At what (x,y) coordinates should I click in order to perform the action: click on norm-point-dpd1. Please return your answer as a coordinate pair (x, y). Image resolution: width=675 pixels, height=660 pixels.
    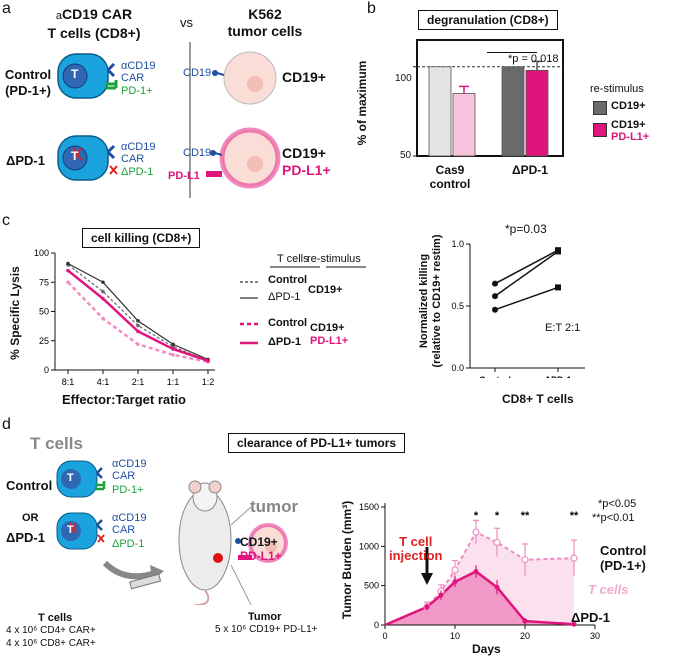
    Looking at the image, I should click on (558, 251).